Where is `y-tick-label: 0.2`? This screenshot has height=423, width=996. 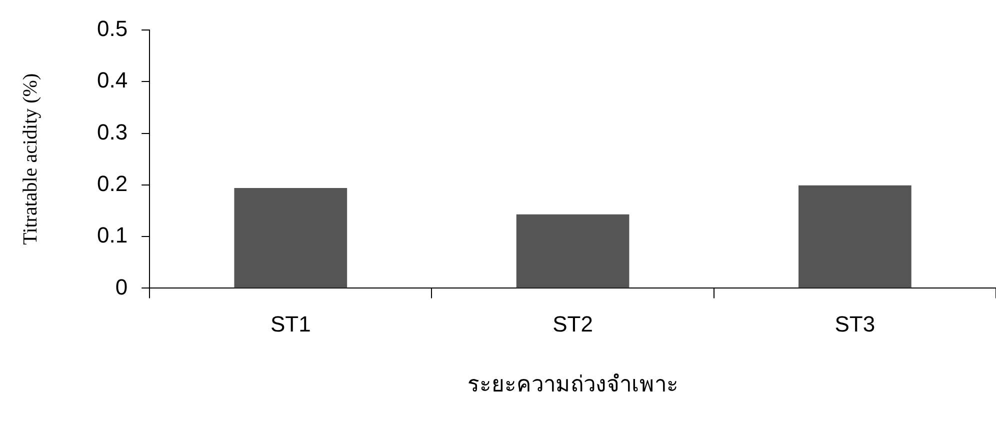
y-tick-label: 0.2 is located at coordinates (112, 183).